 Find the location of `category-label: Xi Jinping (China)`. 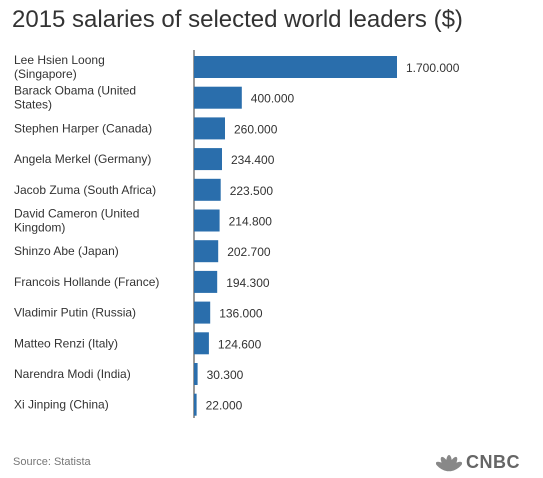

category-label: Xi Jinping (China) is located at coordinates (61, 405).